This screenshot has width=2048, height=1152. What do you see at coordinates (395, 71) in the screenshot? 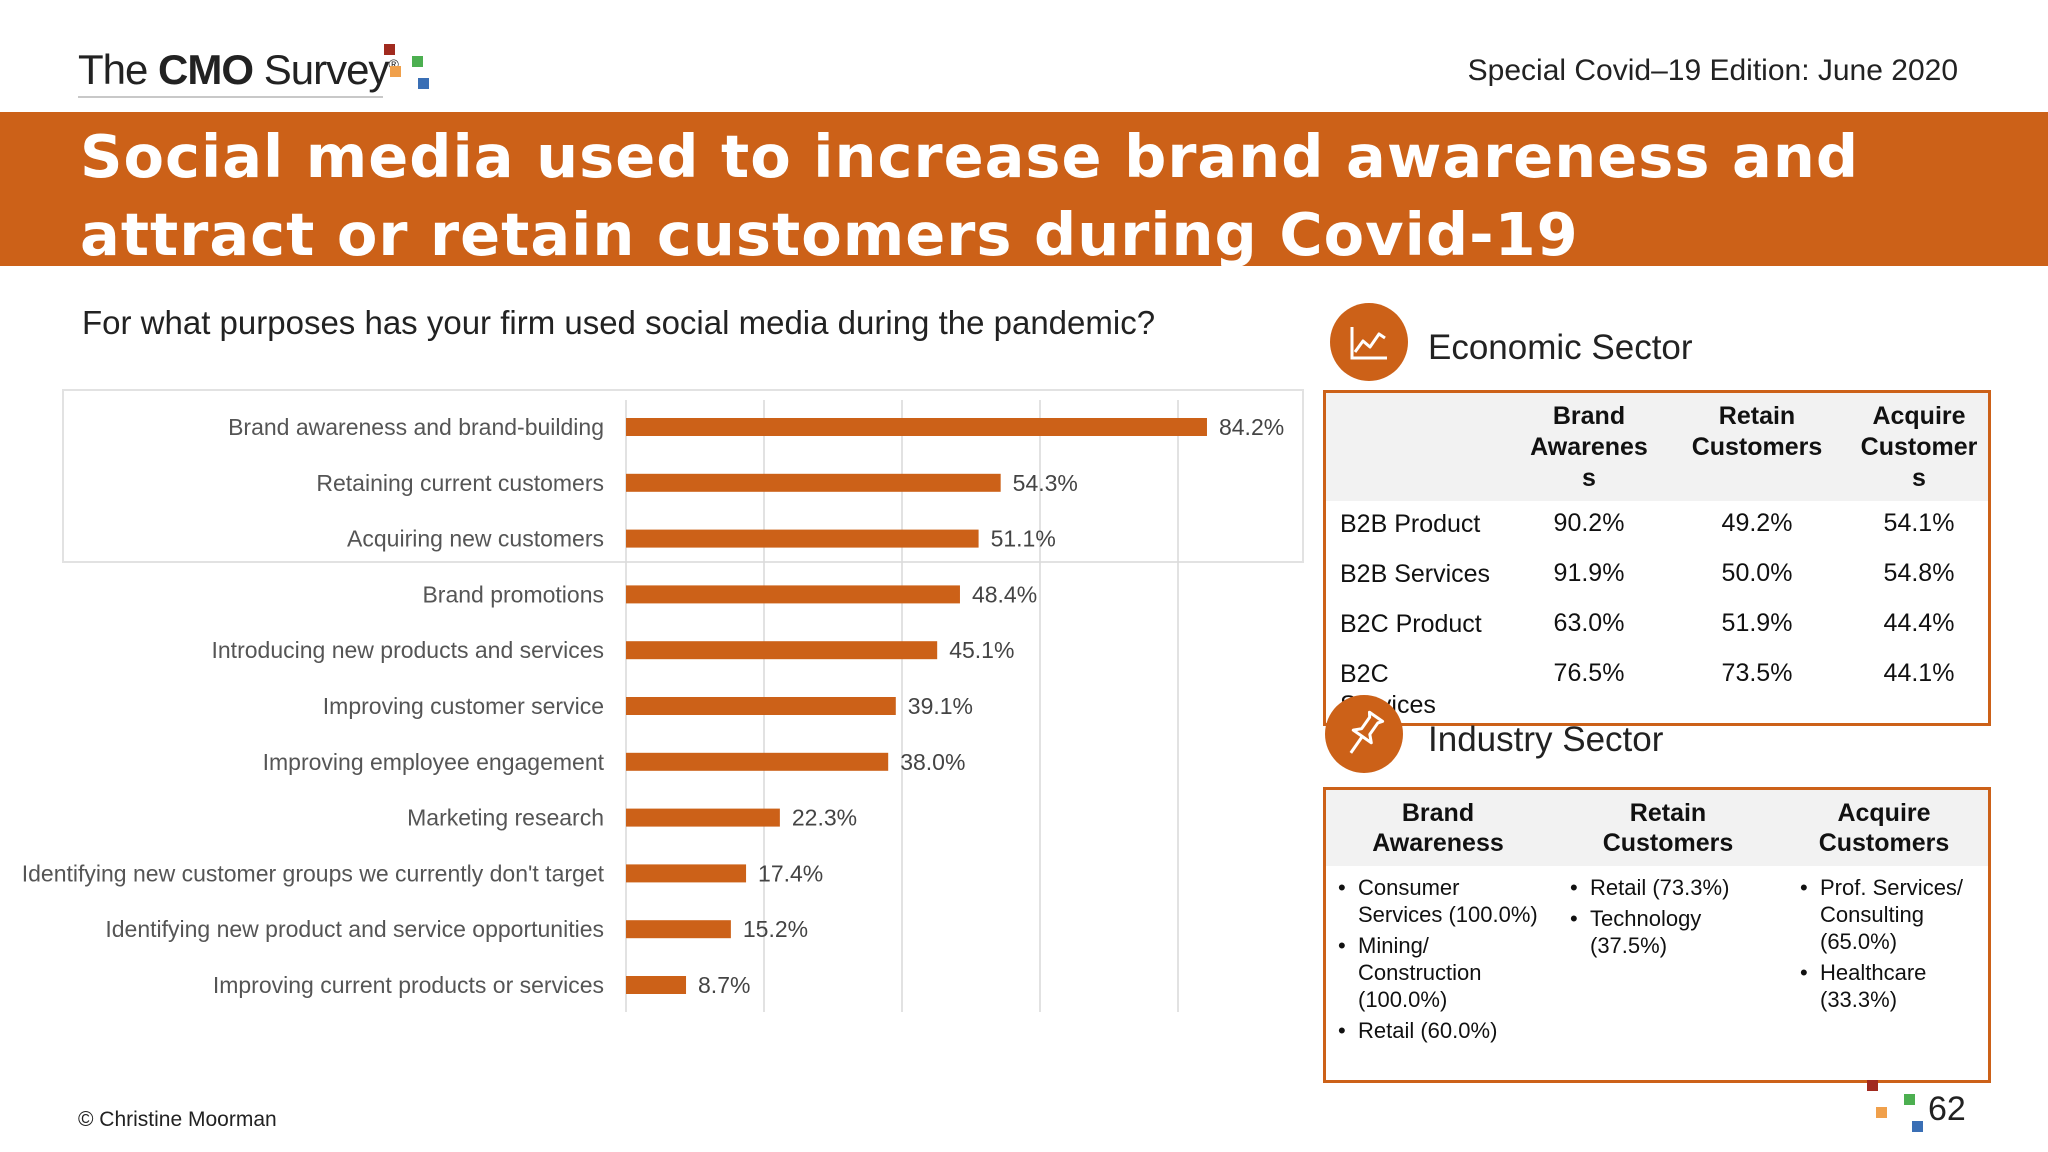
I see `logo-square-orange` at bounding box center [395, 71].